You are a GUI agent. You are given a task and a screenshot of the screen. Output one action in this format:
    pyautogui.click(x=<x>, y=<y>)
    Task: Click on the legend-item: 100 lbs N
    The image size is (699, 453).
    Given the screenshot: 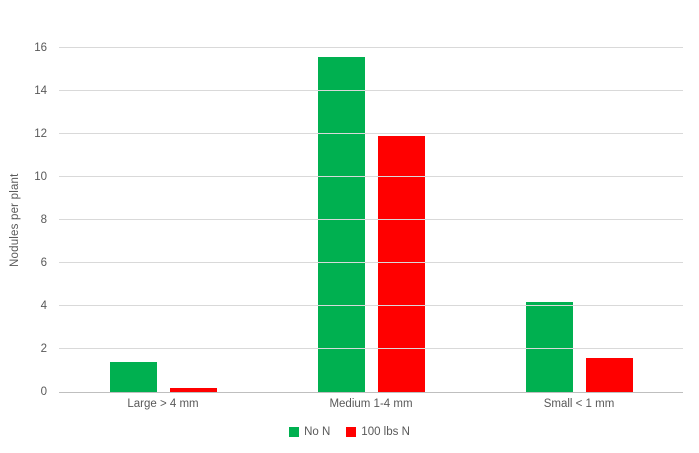 What is the action you would take?
    pyautogui.click(x=378, y=432)
    